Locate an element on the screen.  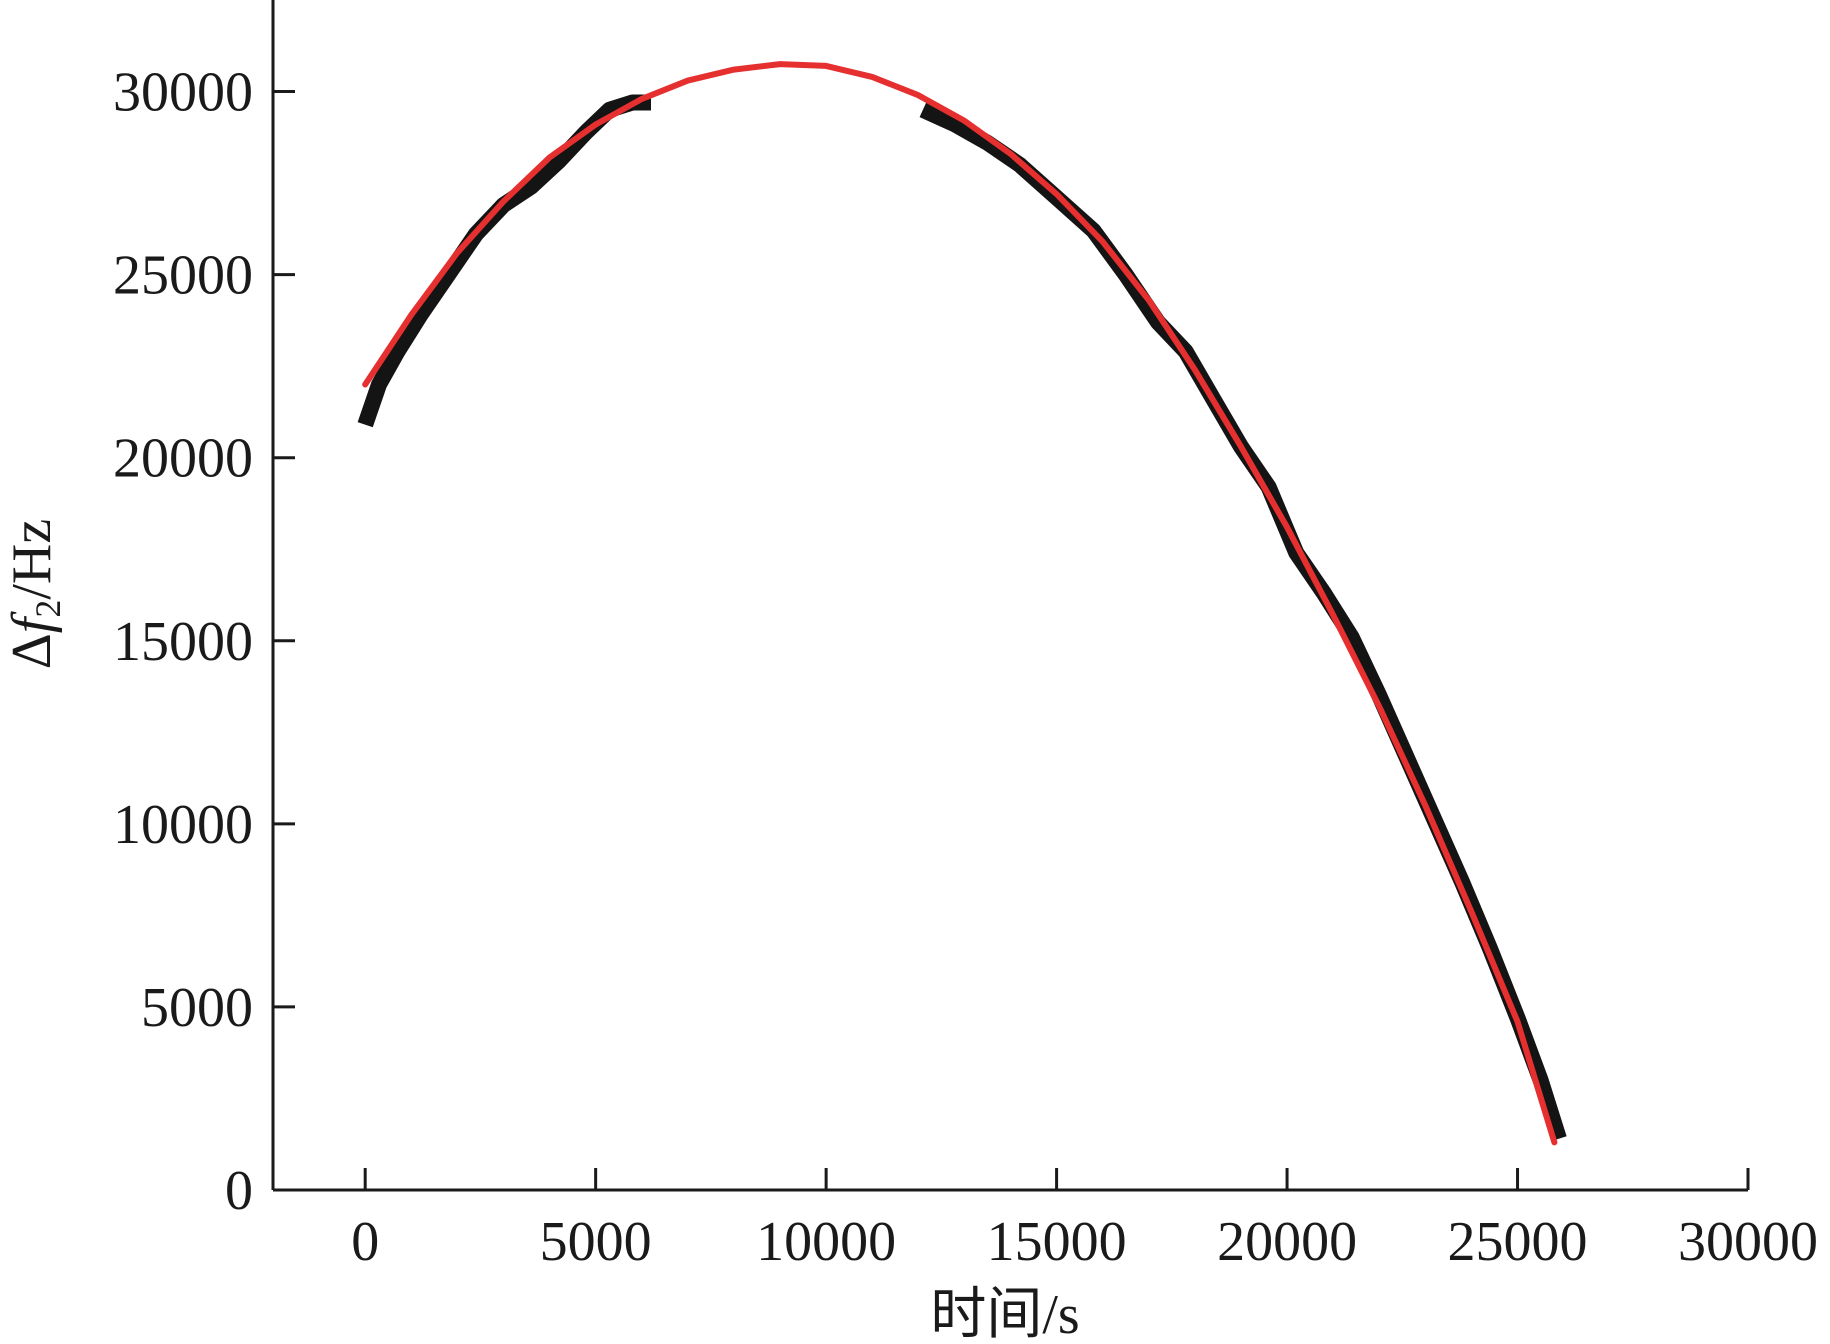
x-tick-label: 15000 is located at coordinates (1057, 1242).